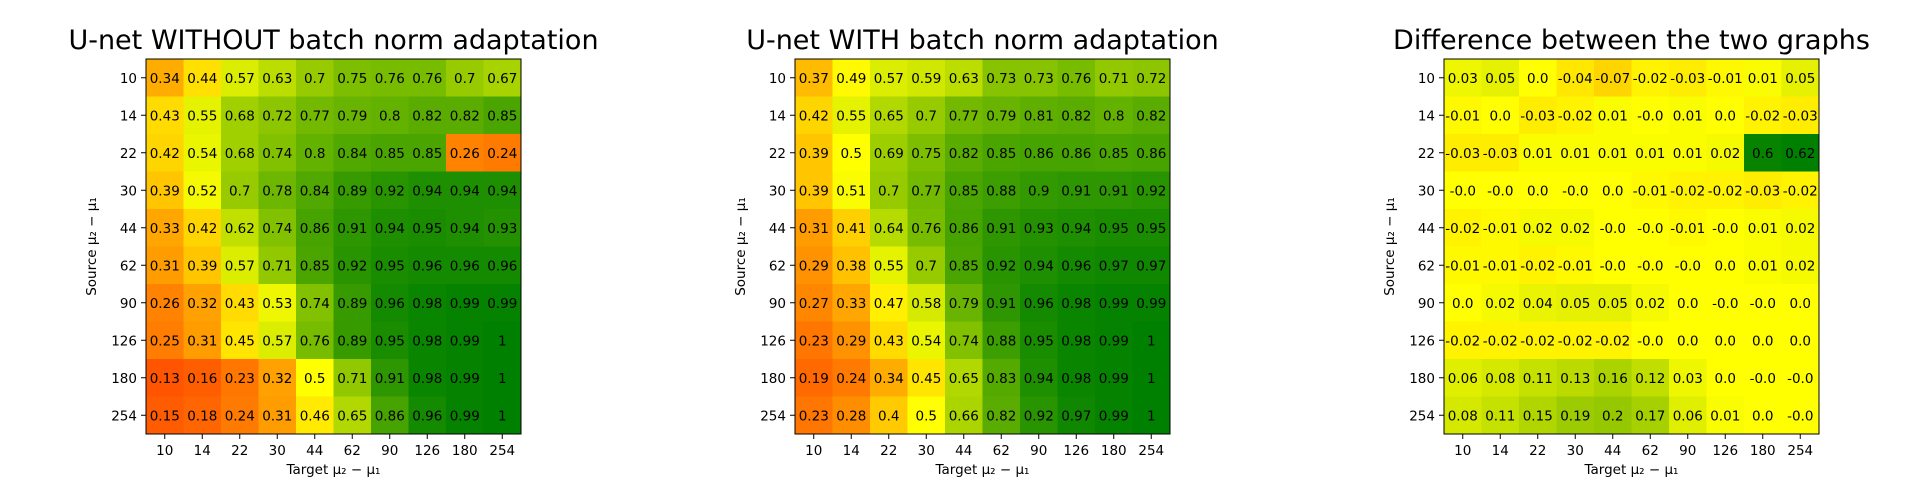 This screenshot has width=1920, height=484. Describe the element at coordinates (1538, 154) in the screenshot. I see `cell-value-label: 0.01` at that location.